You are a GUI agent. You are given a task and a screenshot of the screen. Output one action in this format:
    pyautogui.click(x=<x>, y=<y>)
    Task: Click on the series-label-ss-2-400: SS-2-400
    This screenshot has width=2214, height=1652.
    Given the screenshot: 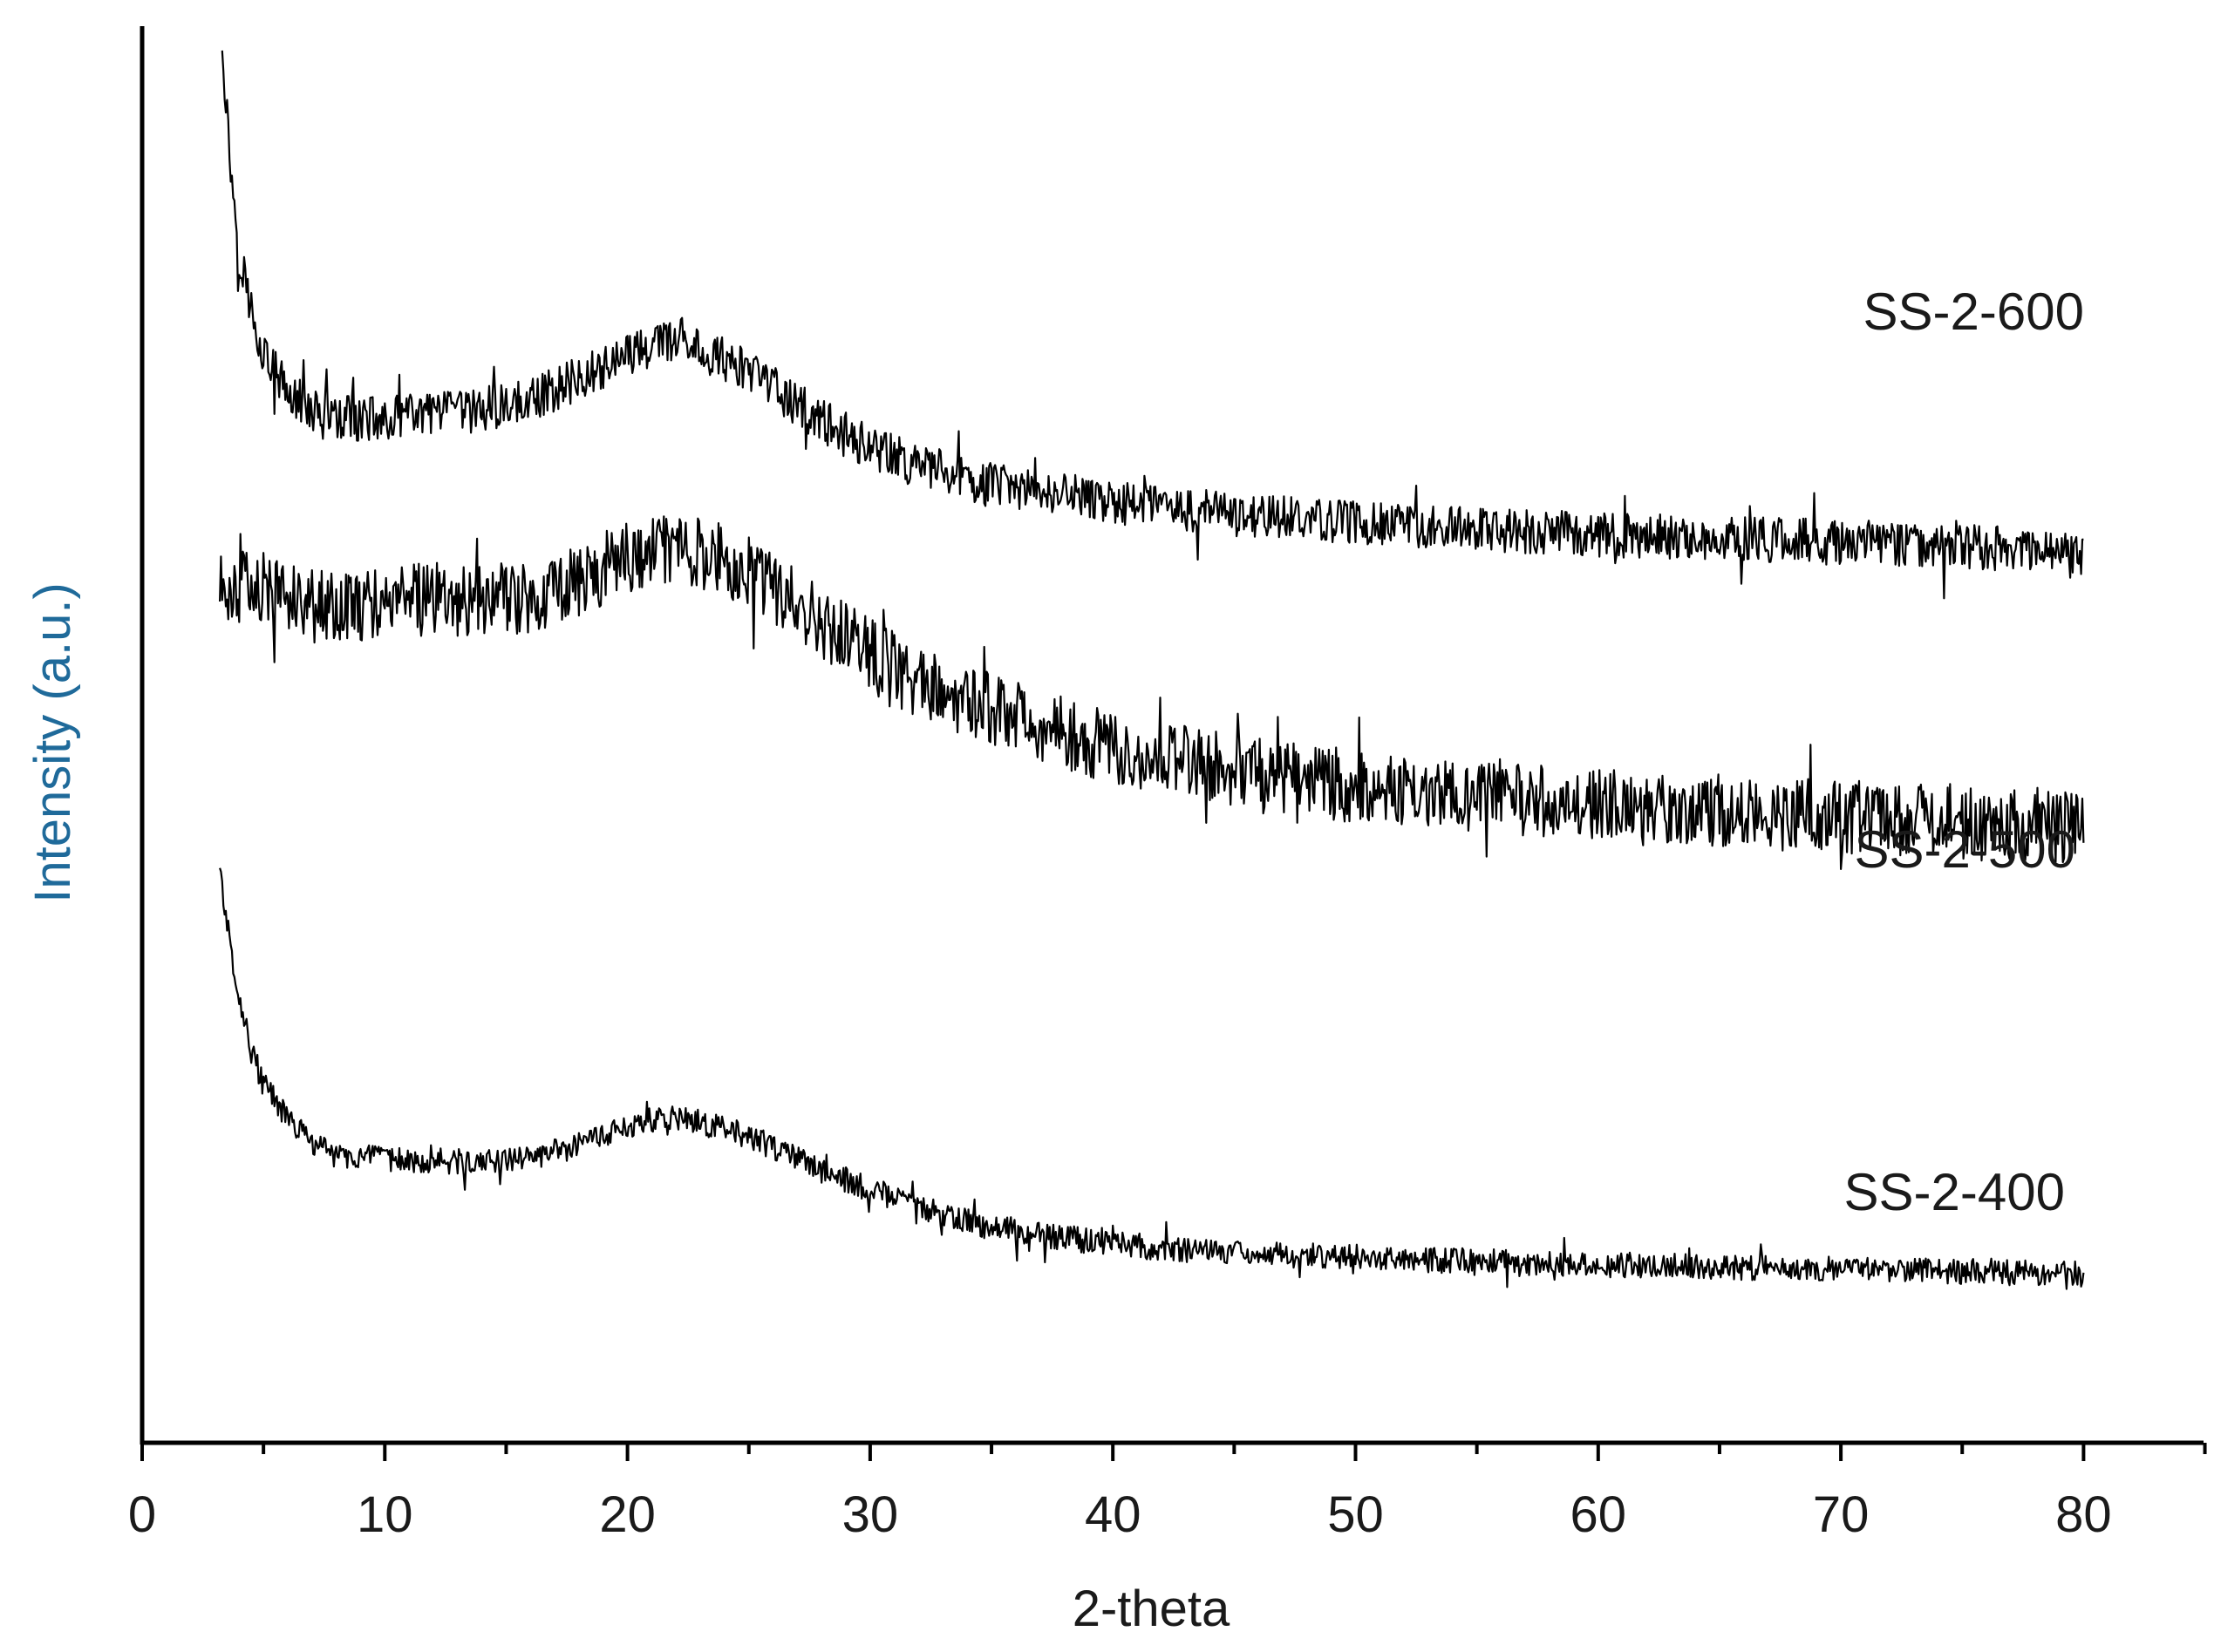 What is the action you would take?
    pyautogui.click(x=1954, y=1192)
    